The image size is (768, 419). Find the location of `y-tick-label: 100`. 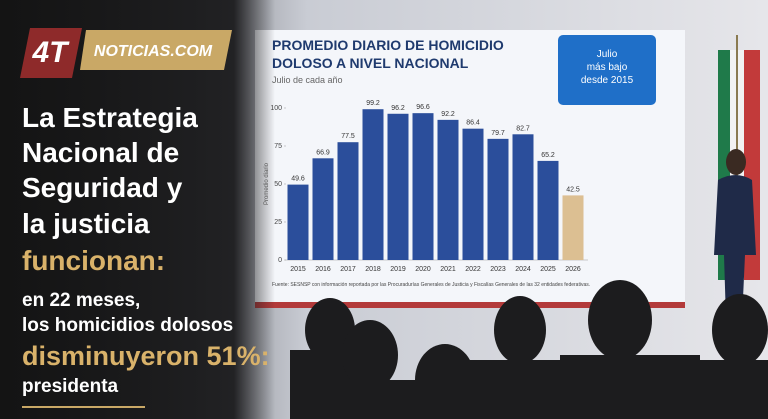

y-tick-label: 100 is located at coordinates (276, 108).